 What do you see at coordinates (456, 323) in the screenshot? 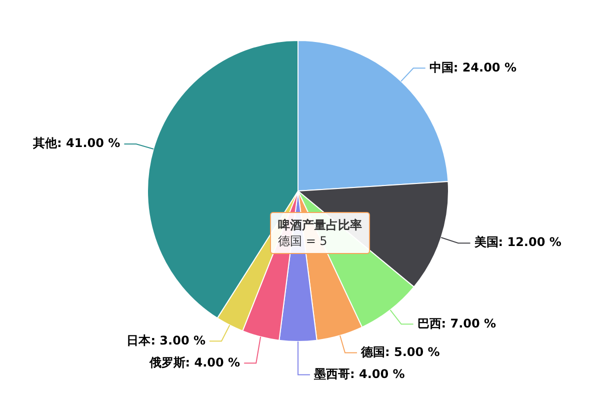
I see `slice-label: 巴西: 7.00 %` at bounding box center [456, 323].